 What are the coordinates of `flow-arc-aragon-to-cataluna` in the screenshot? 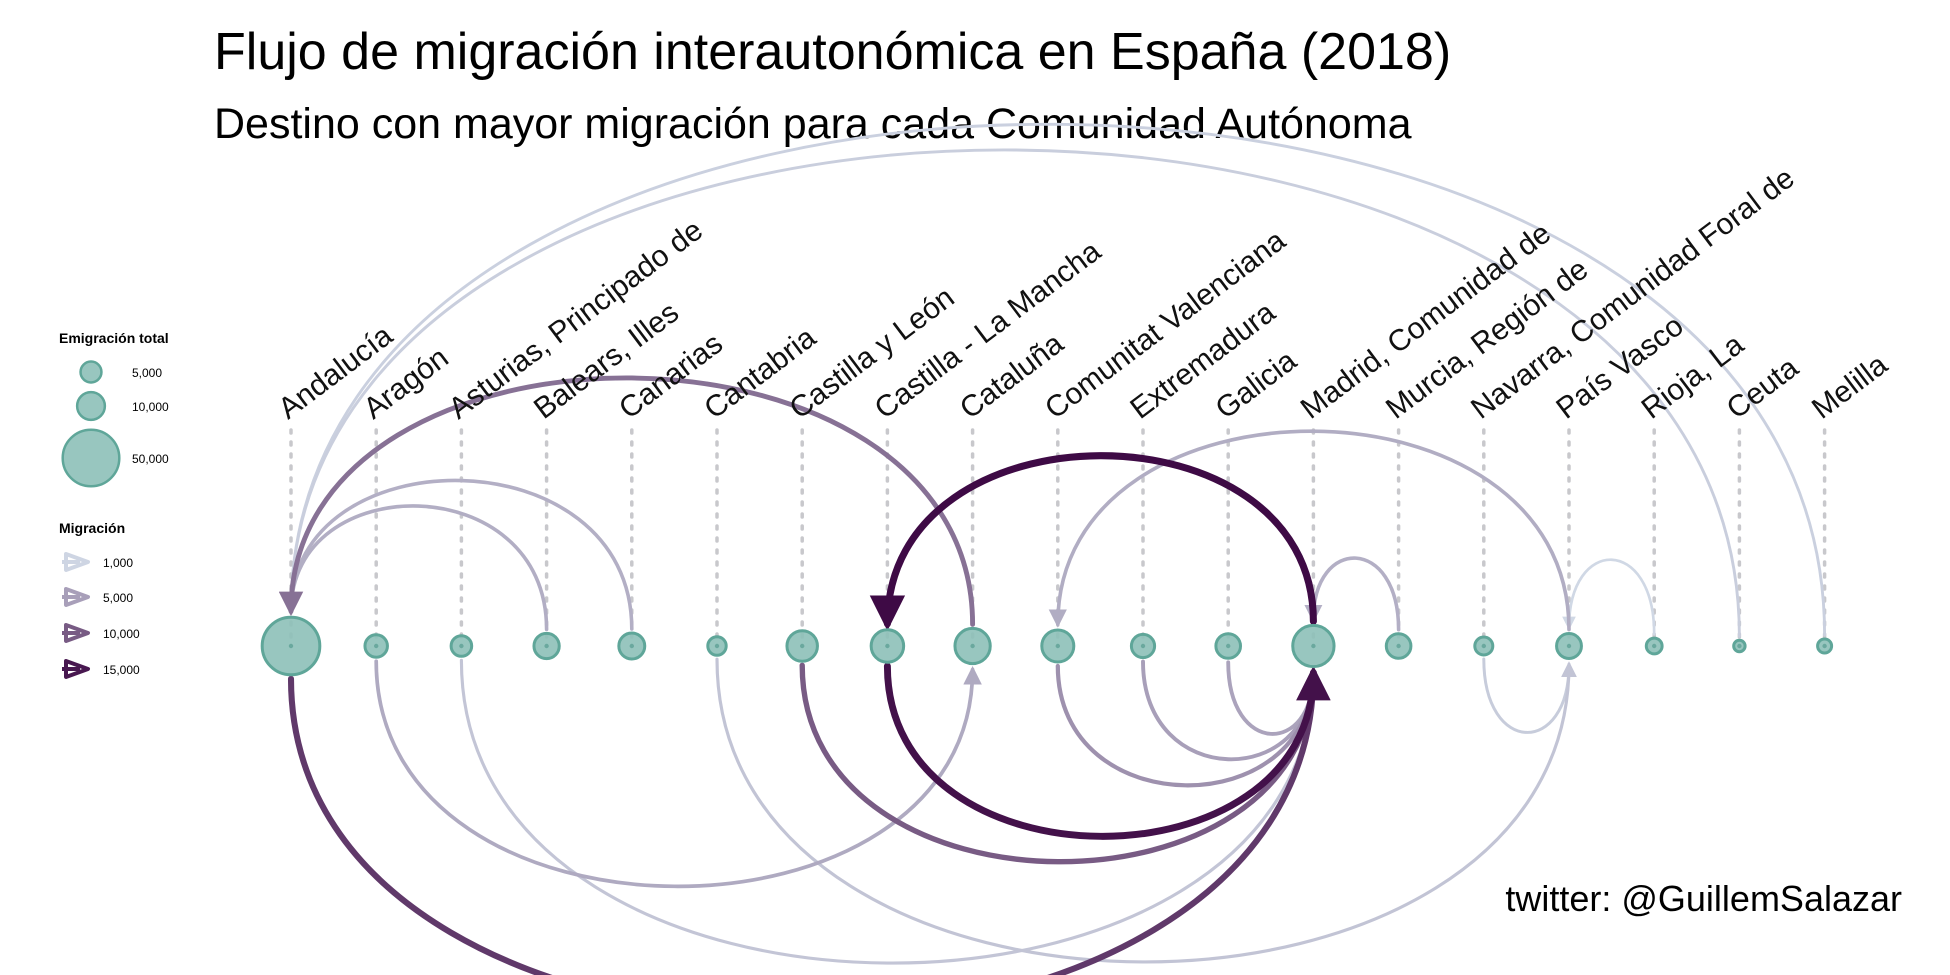 It's located at (678, 774).